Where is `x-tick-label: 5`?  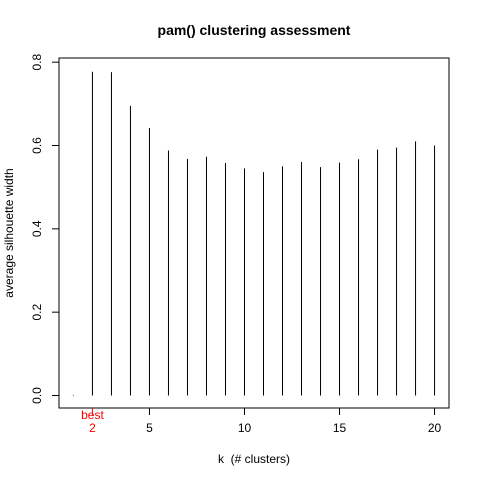
x-tick-label: 5 is located at coordinates (149, 428).